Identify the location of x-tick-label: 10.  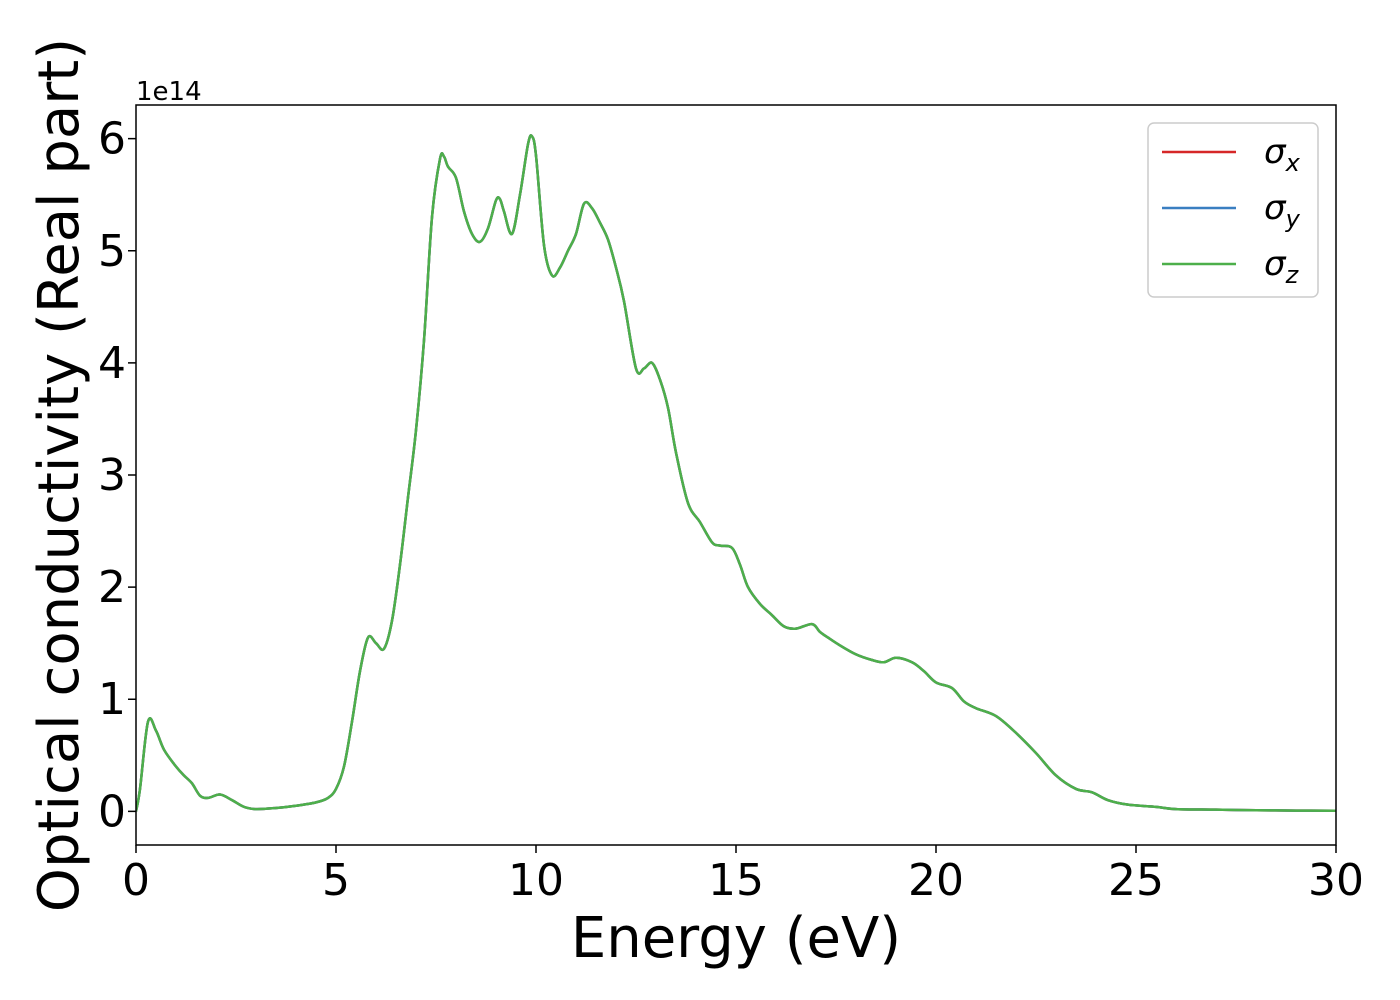
(536, 880).